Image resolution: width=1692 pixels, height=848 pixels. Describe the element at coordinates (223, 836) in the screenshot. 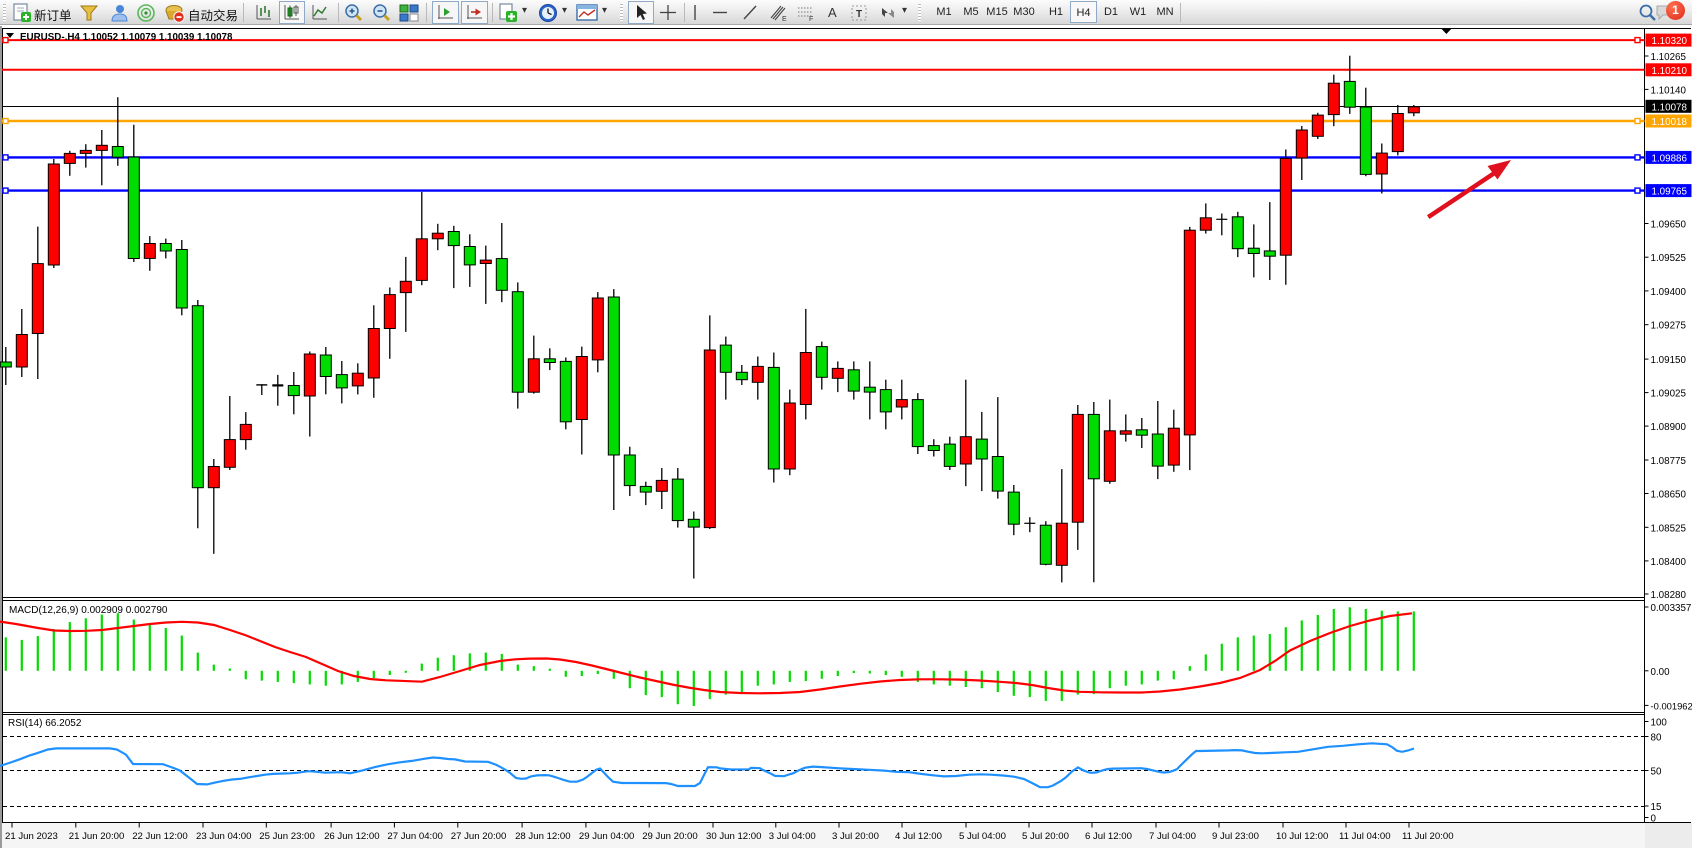

I see `svg-text: 23 Jun 04:00` at that location.